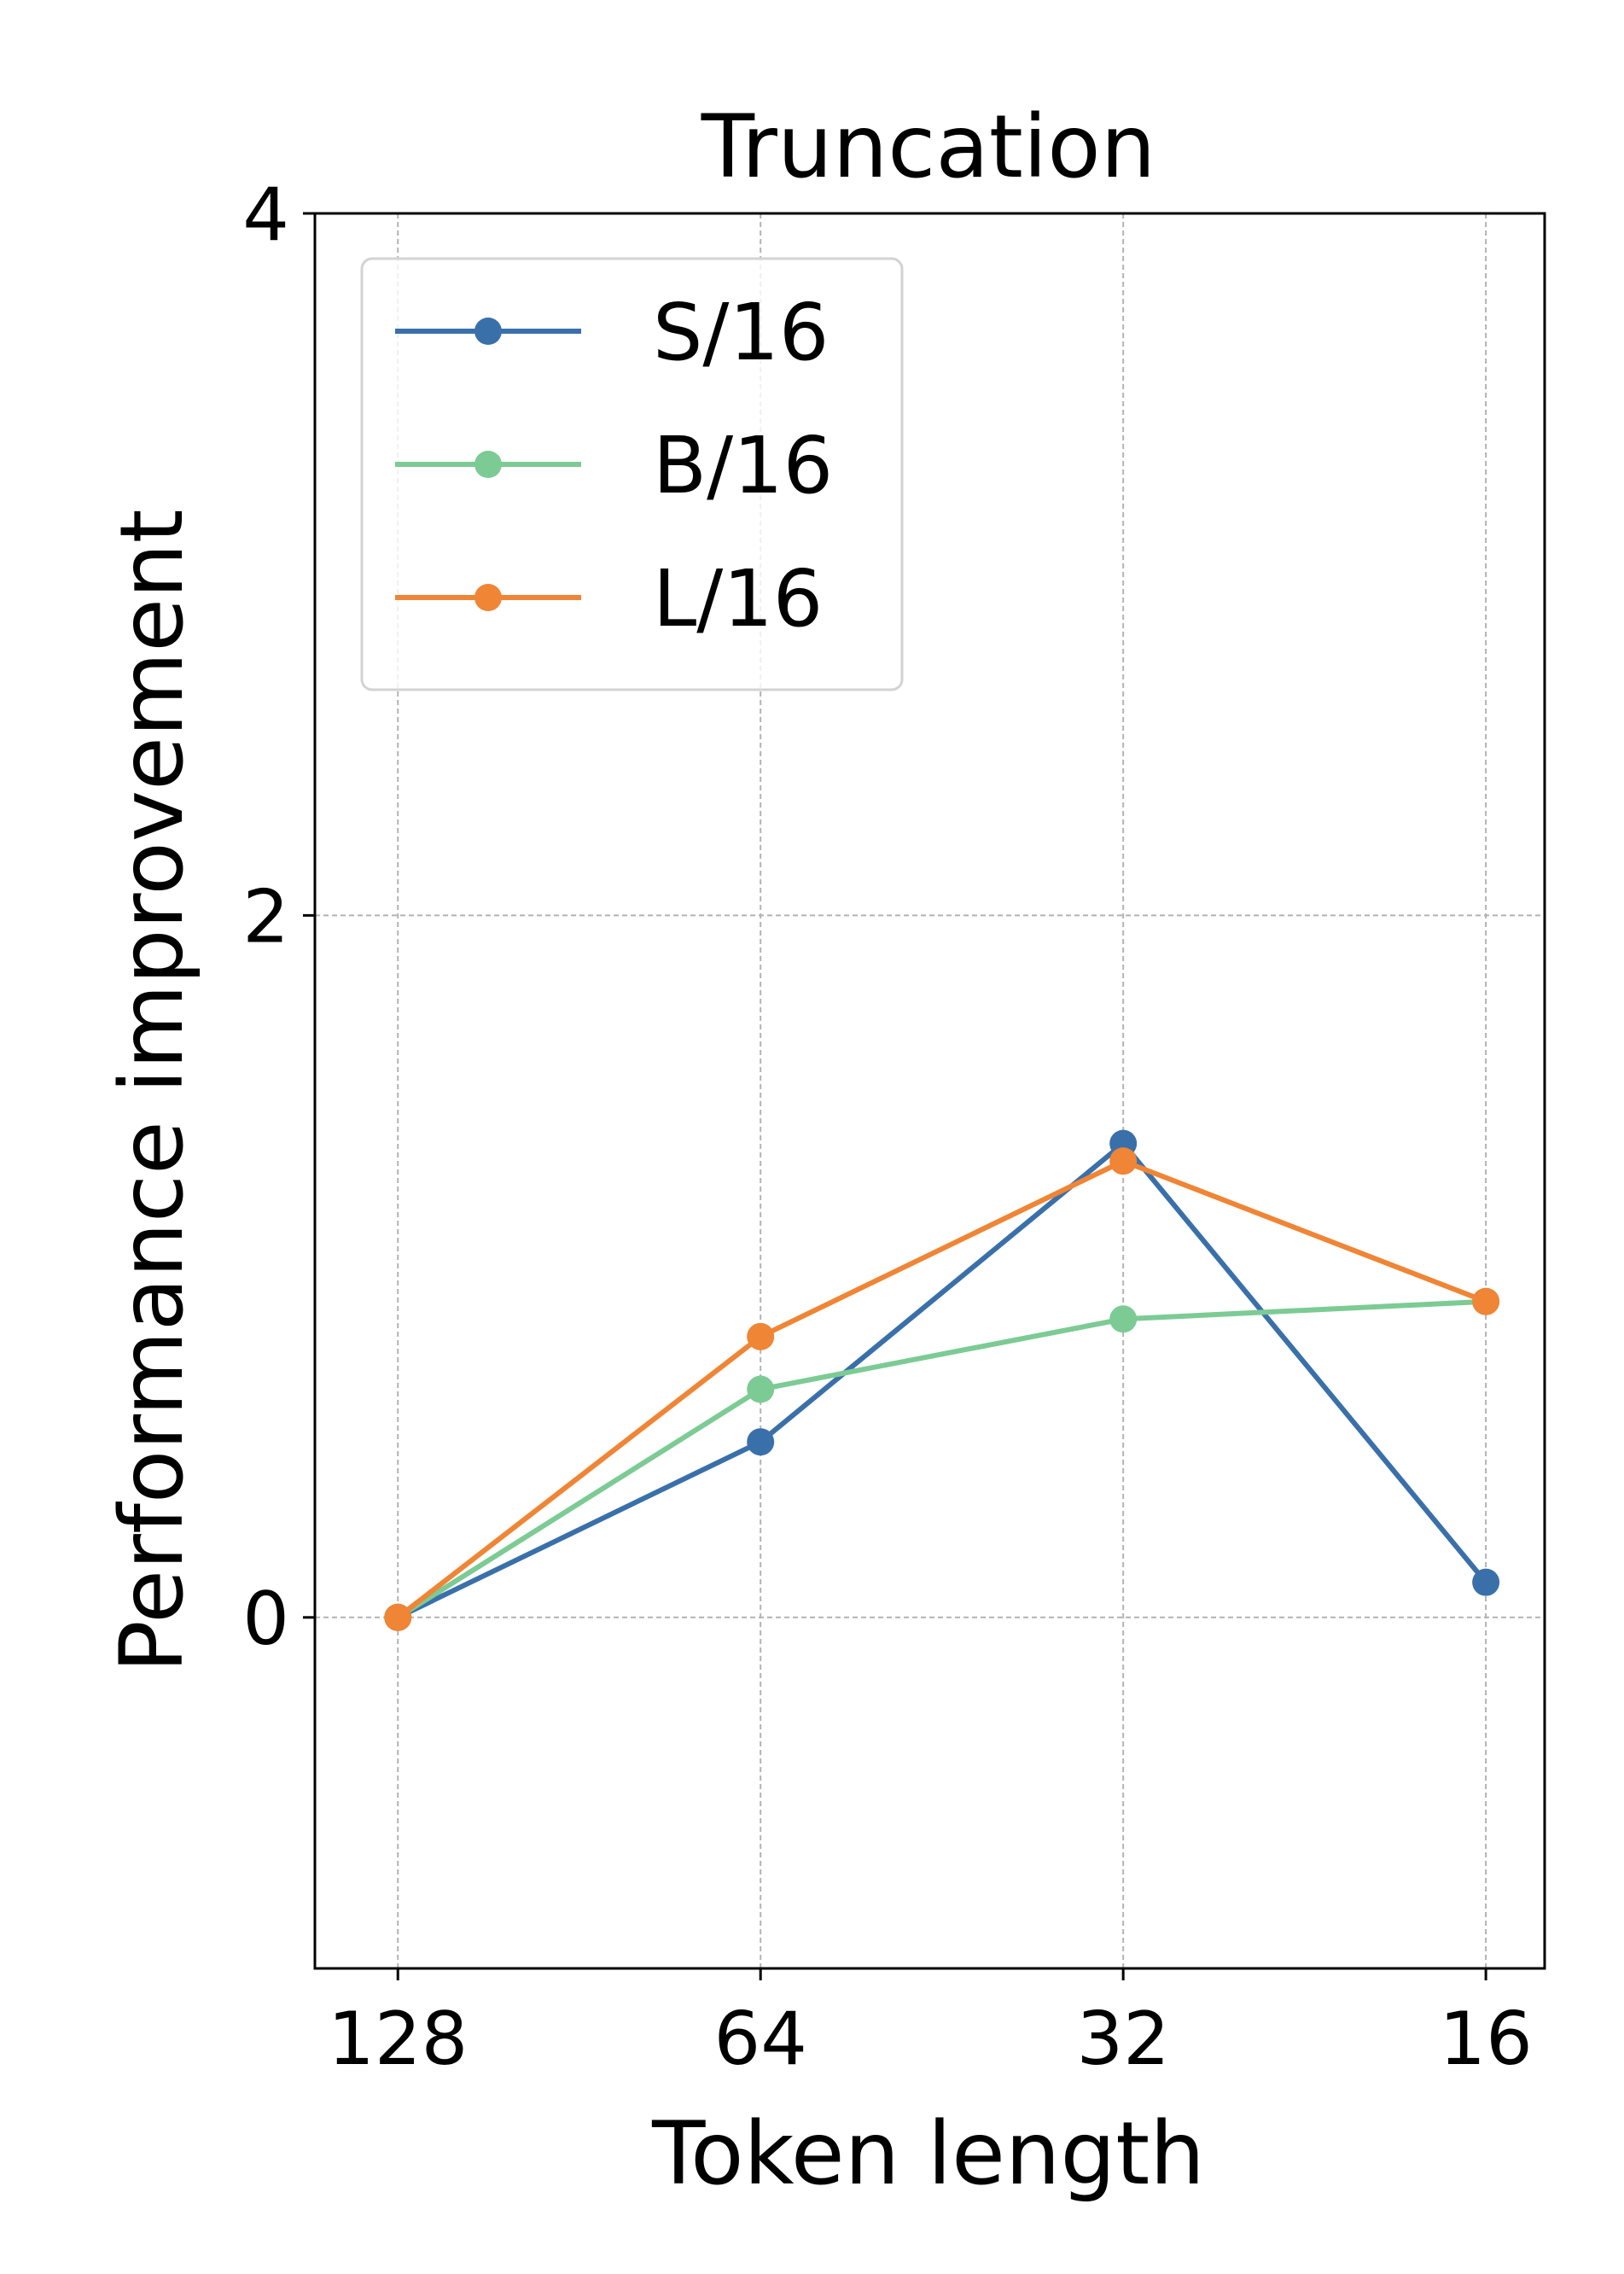  I want to click on legend-item: S/16, so click(612, 333).